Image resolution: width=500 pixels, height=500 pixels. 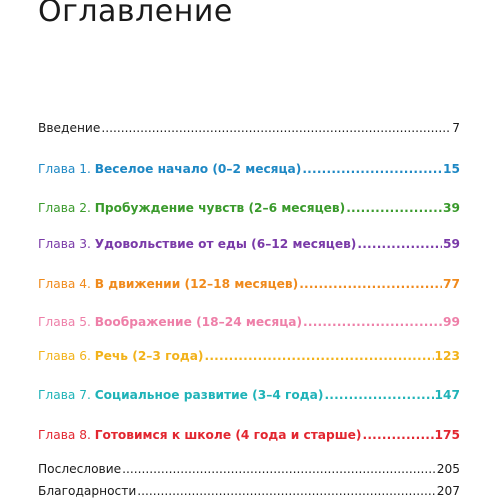 What do you see at coordinates (456, 128) in the screenshot?
I see `toc-page-number: 7` at bounding box center [456, 128].